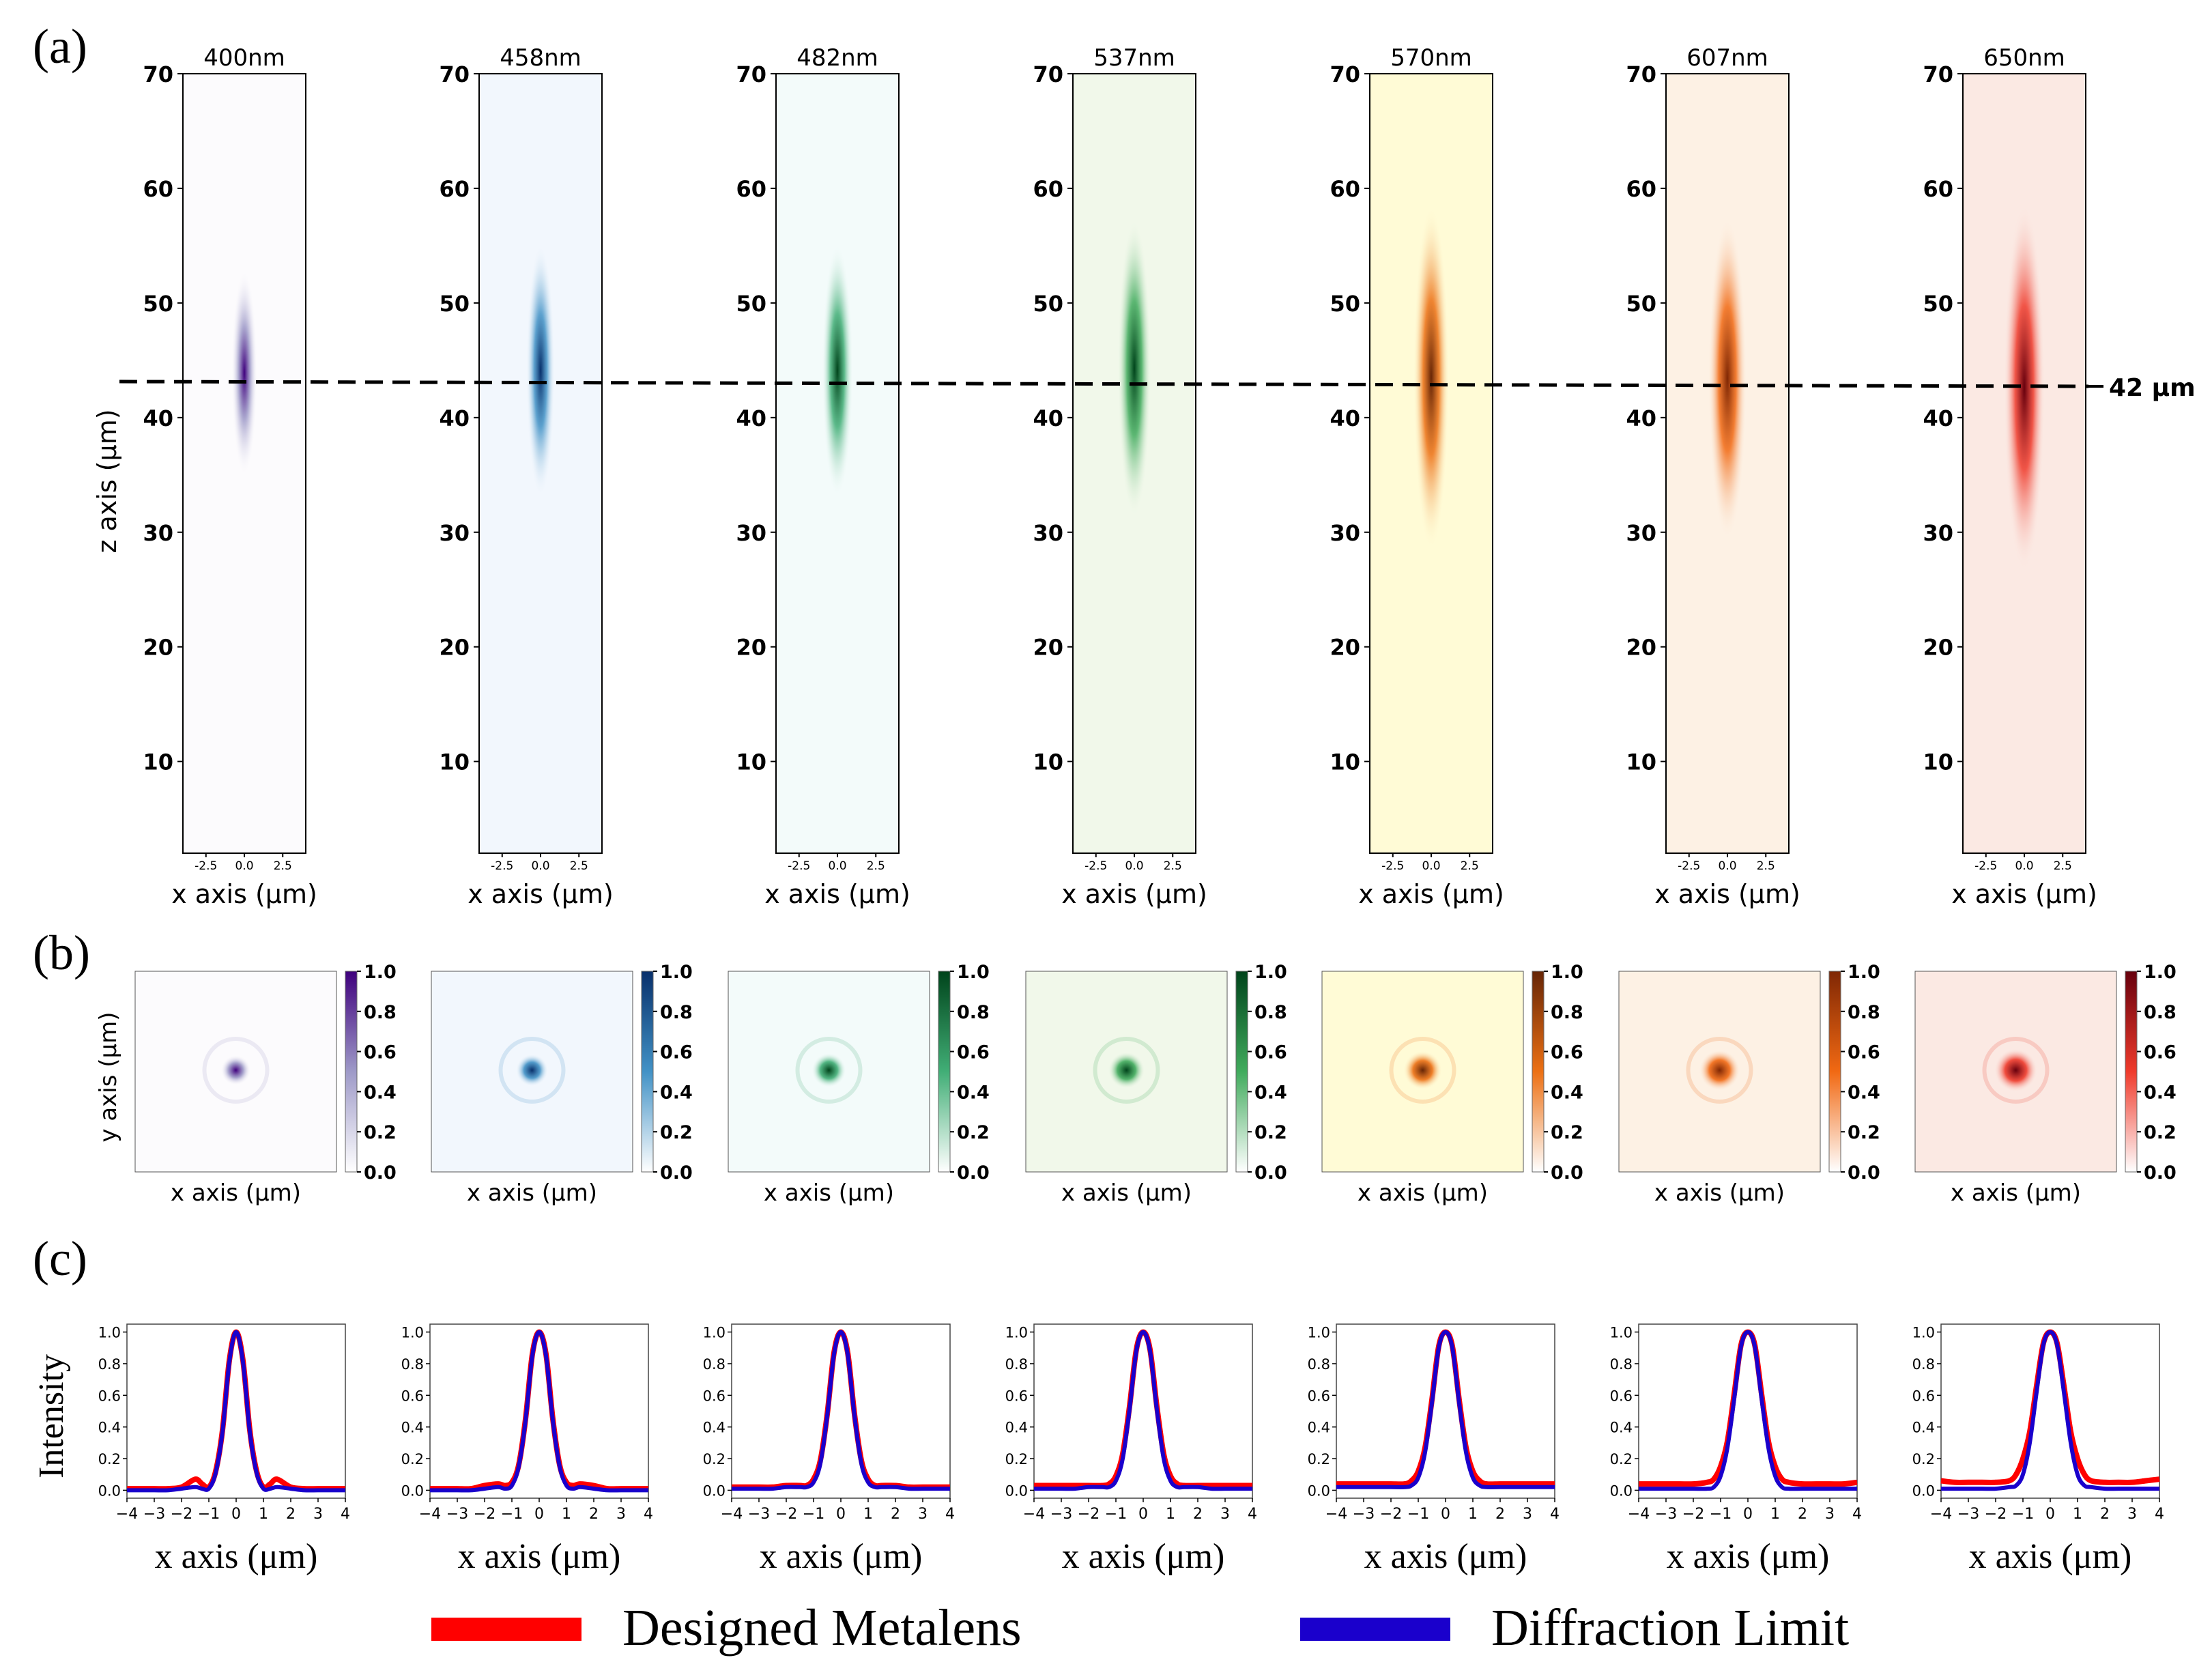  Describe the element at coordinates (1156, 1084) in the screenshot. I see `panel-b-plot-3: 0.0 0.2 0.4 0.6 0.8 1.0 x axis (μm)` at that location.